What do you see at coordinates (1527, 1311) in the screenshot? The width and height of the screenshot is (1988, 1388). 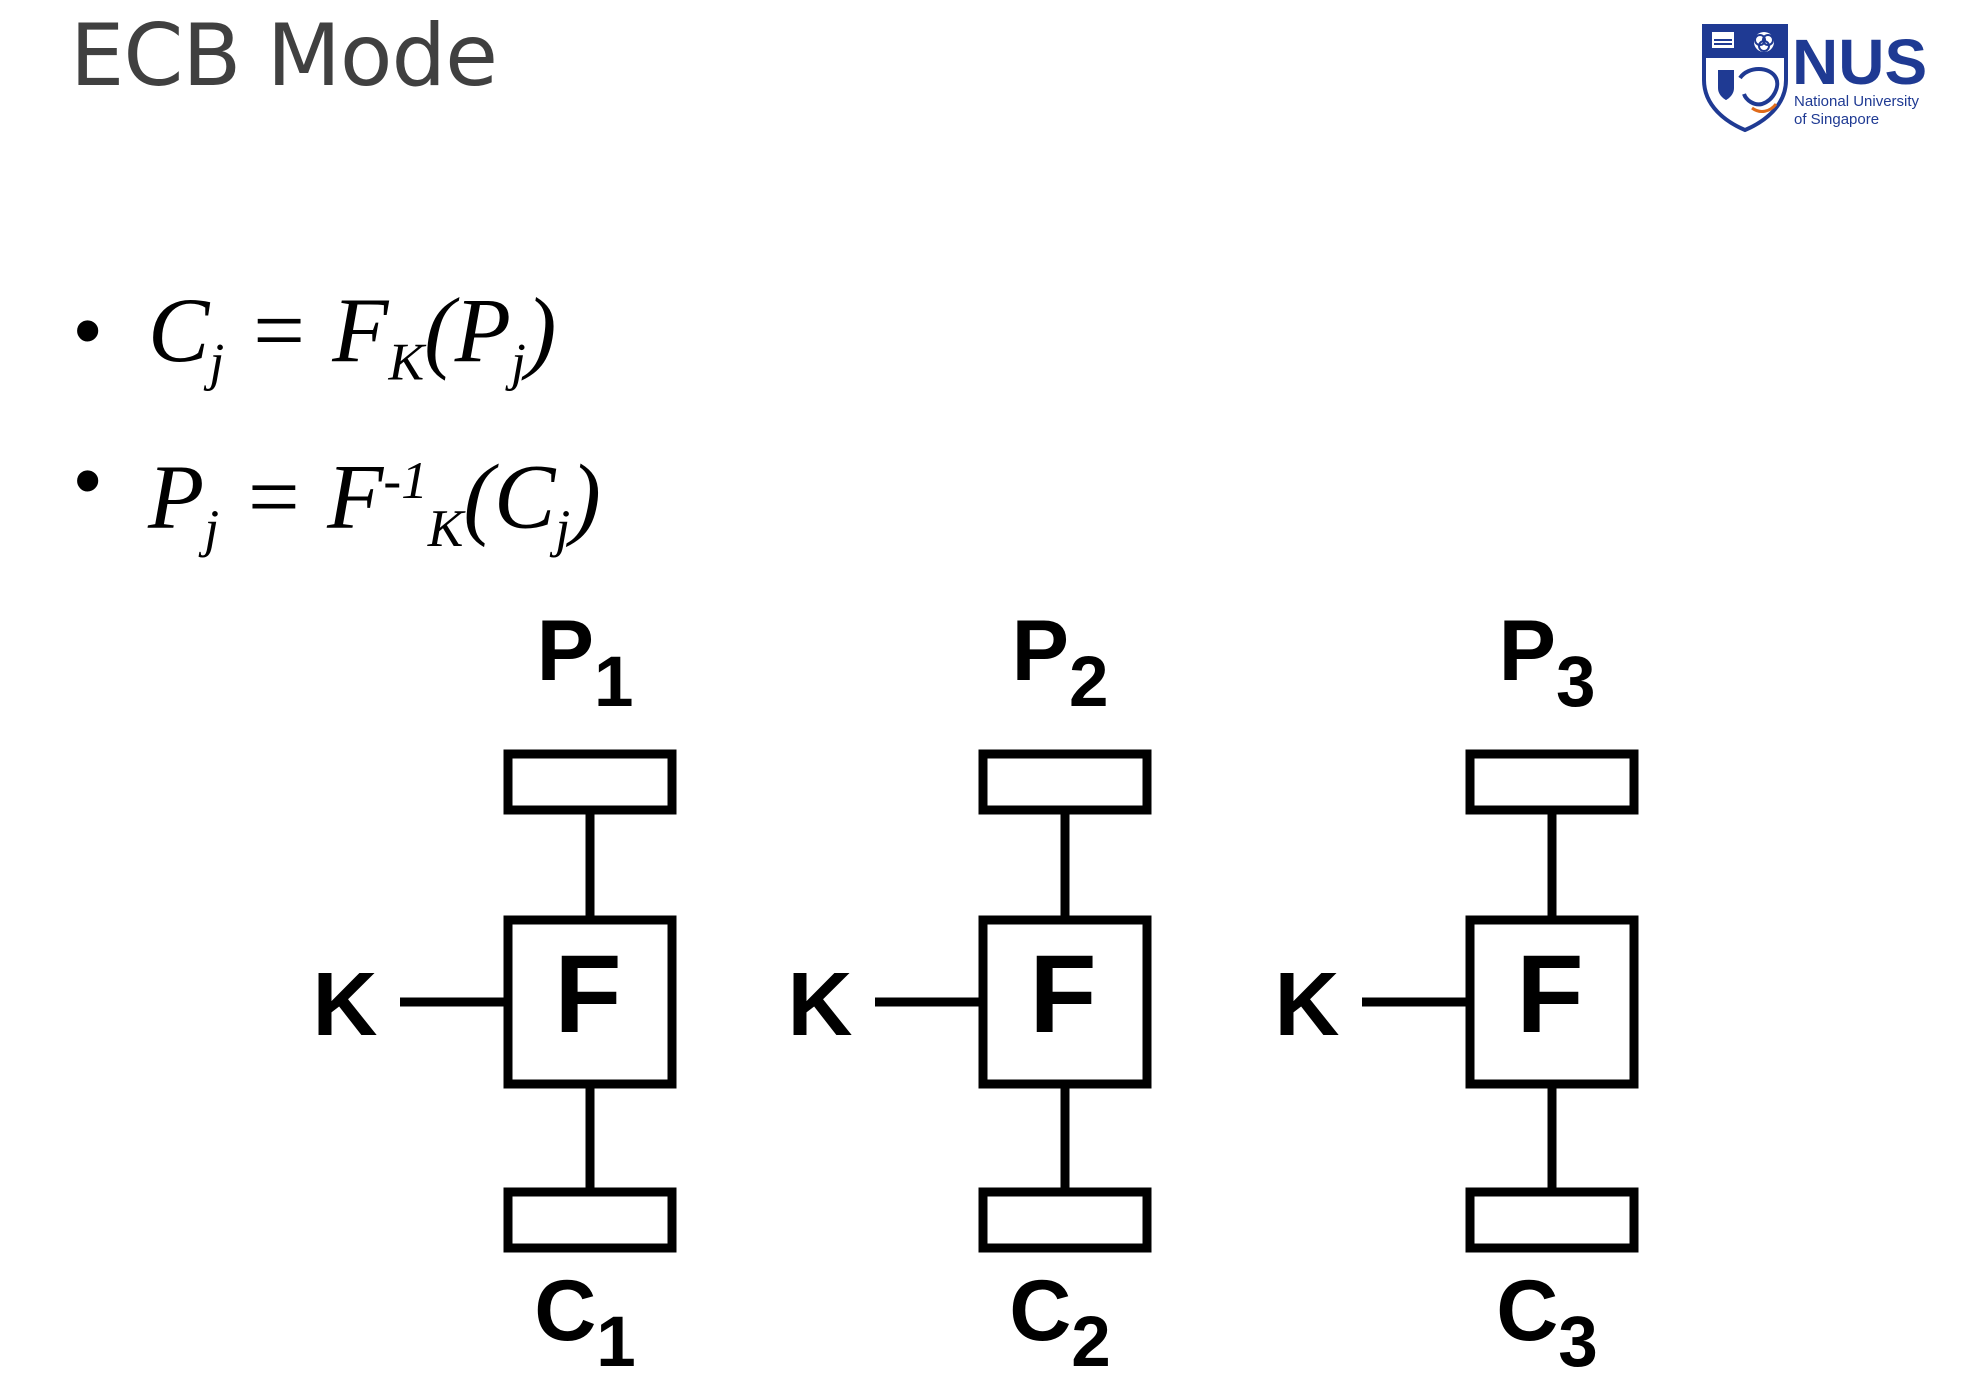 I see `ciphertext-label-3-letter: C` at bounding box center [1527, 1311].